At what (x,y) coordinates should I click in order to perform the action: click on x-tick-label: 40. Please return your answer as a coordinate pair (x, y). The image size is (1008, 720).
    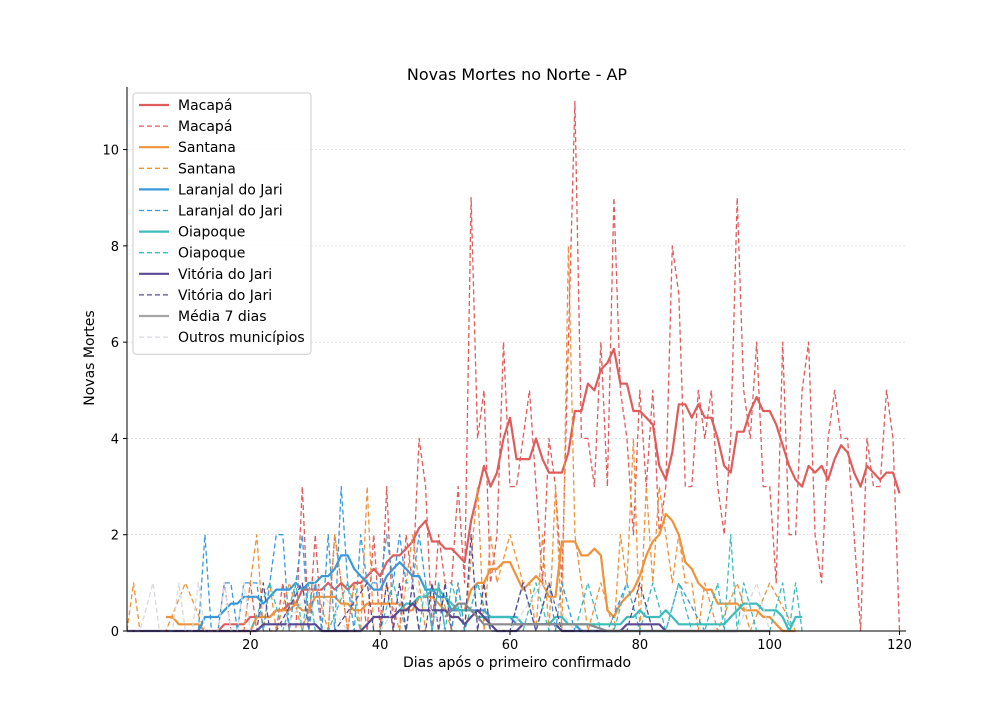
    Looking at the image, I should click on (380, 645).